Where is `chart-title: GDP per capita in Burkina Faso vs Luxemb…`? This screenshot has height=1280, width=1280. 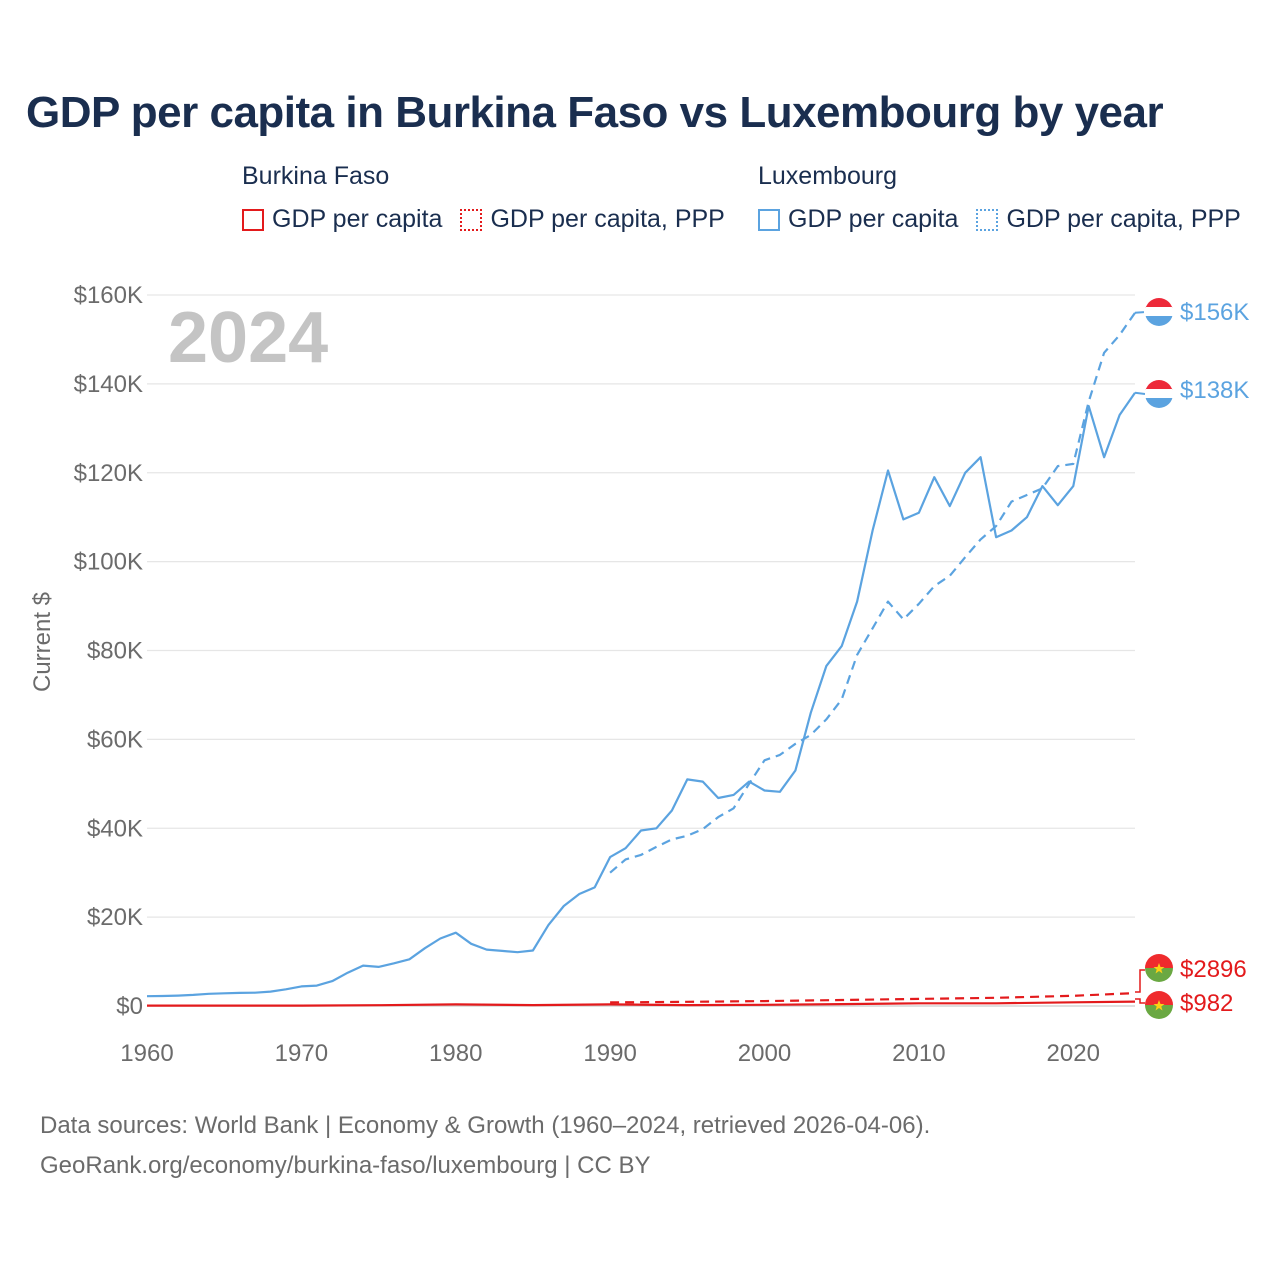 chart-title: GDP per capita in Burkina Faso vs Luxemb… is located at coordinates (595, 112).